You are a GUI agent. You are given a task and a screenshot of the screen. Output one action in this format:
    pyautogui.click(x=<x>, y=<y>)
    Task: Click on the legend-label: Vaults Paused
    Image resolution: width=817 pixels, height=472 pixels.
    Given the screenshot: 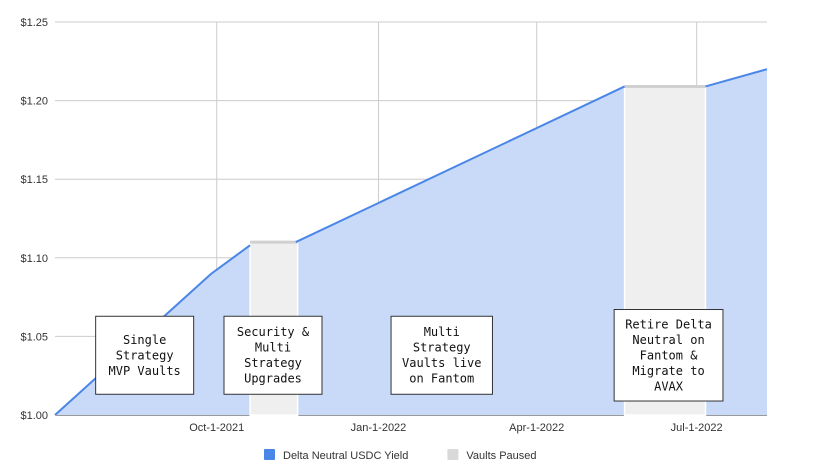 What is the action you would take?
    pyautogui.click(x=501, y=456)
    